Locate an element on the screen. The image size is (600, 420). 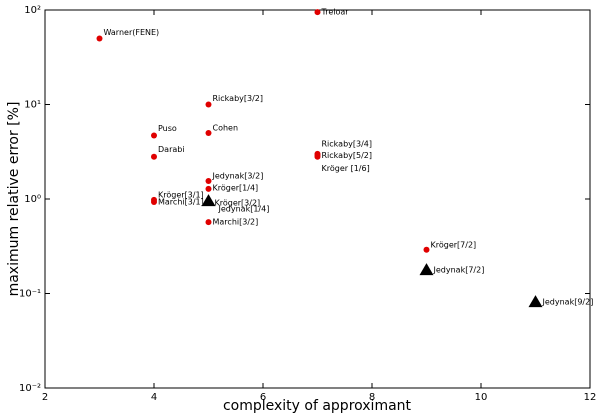
point-label: Kröger[7/2] is located at coordinates (454, 244).